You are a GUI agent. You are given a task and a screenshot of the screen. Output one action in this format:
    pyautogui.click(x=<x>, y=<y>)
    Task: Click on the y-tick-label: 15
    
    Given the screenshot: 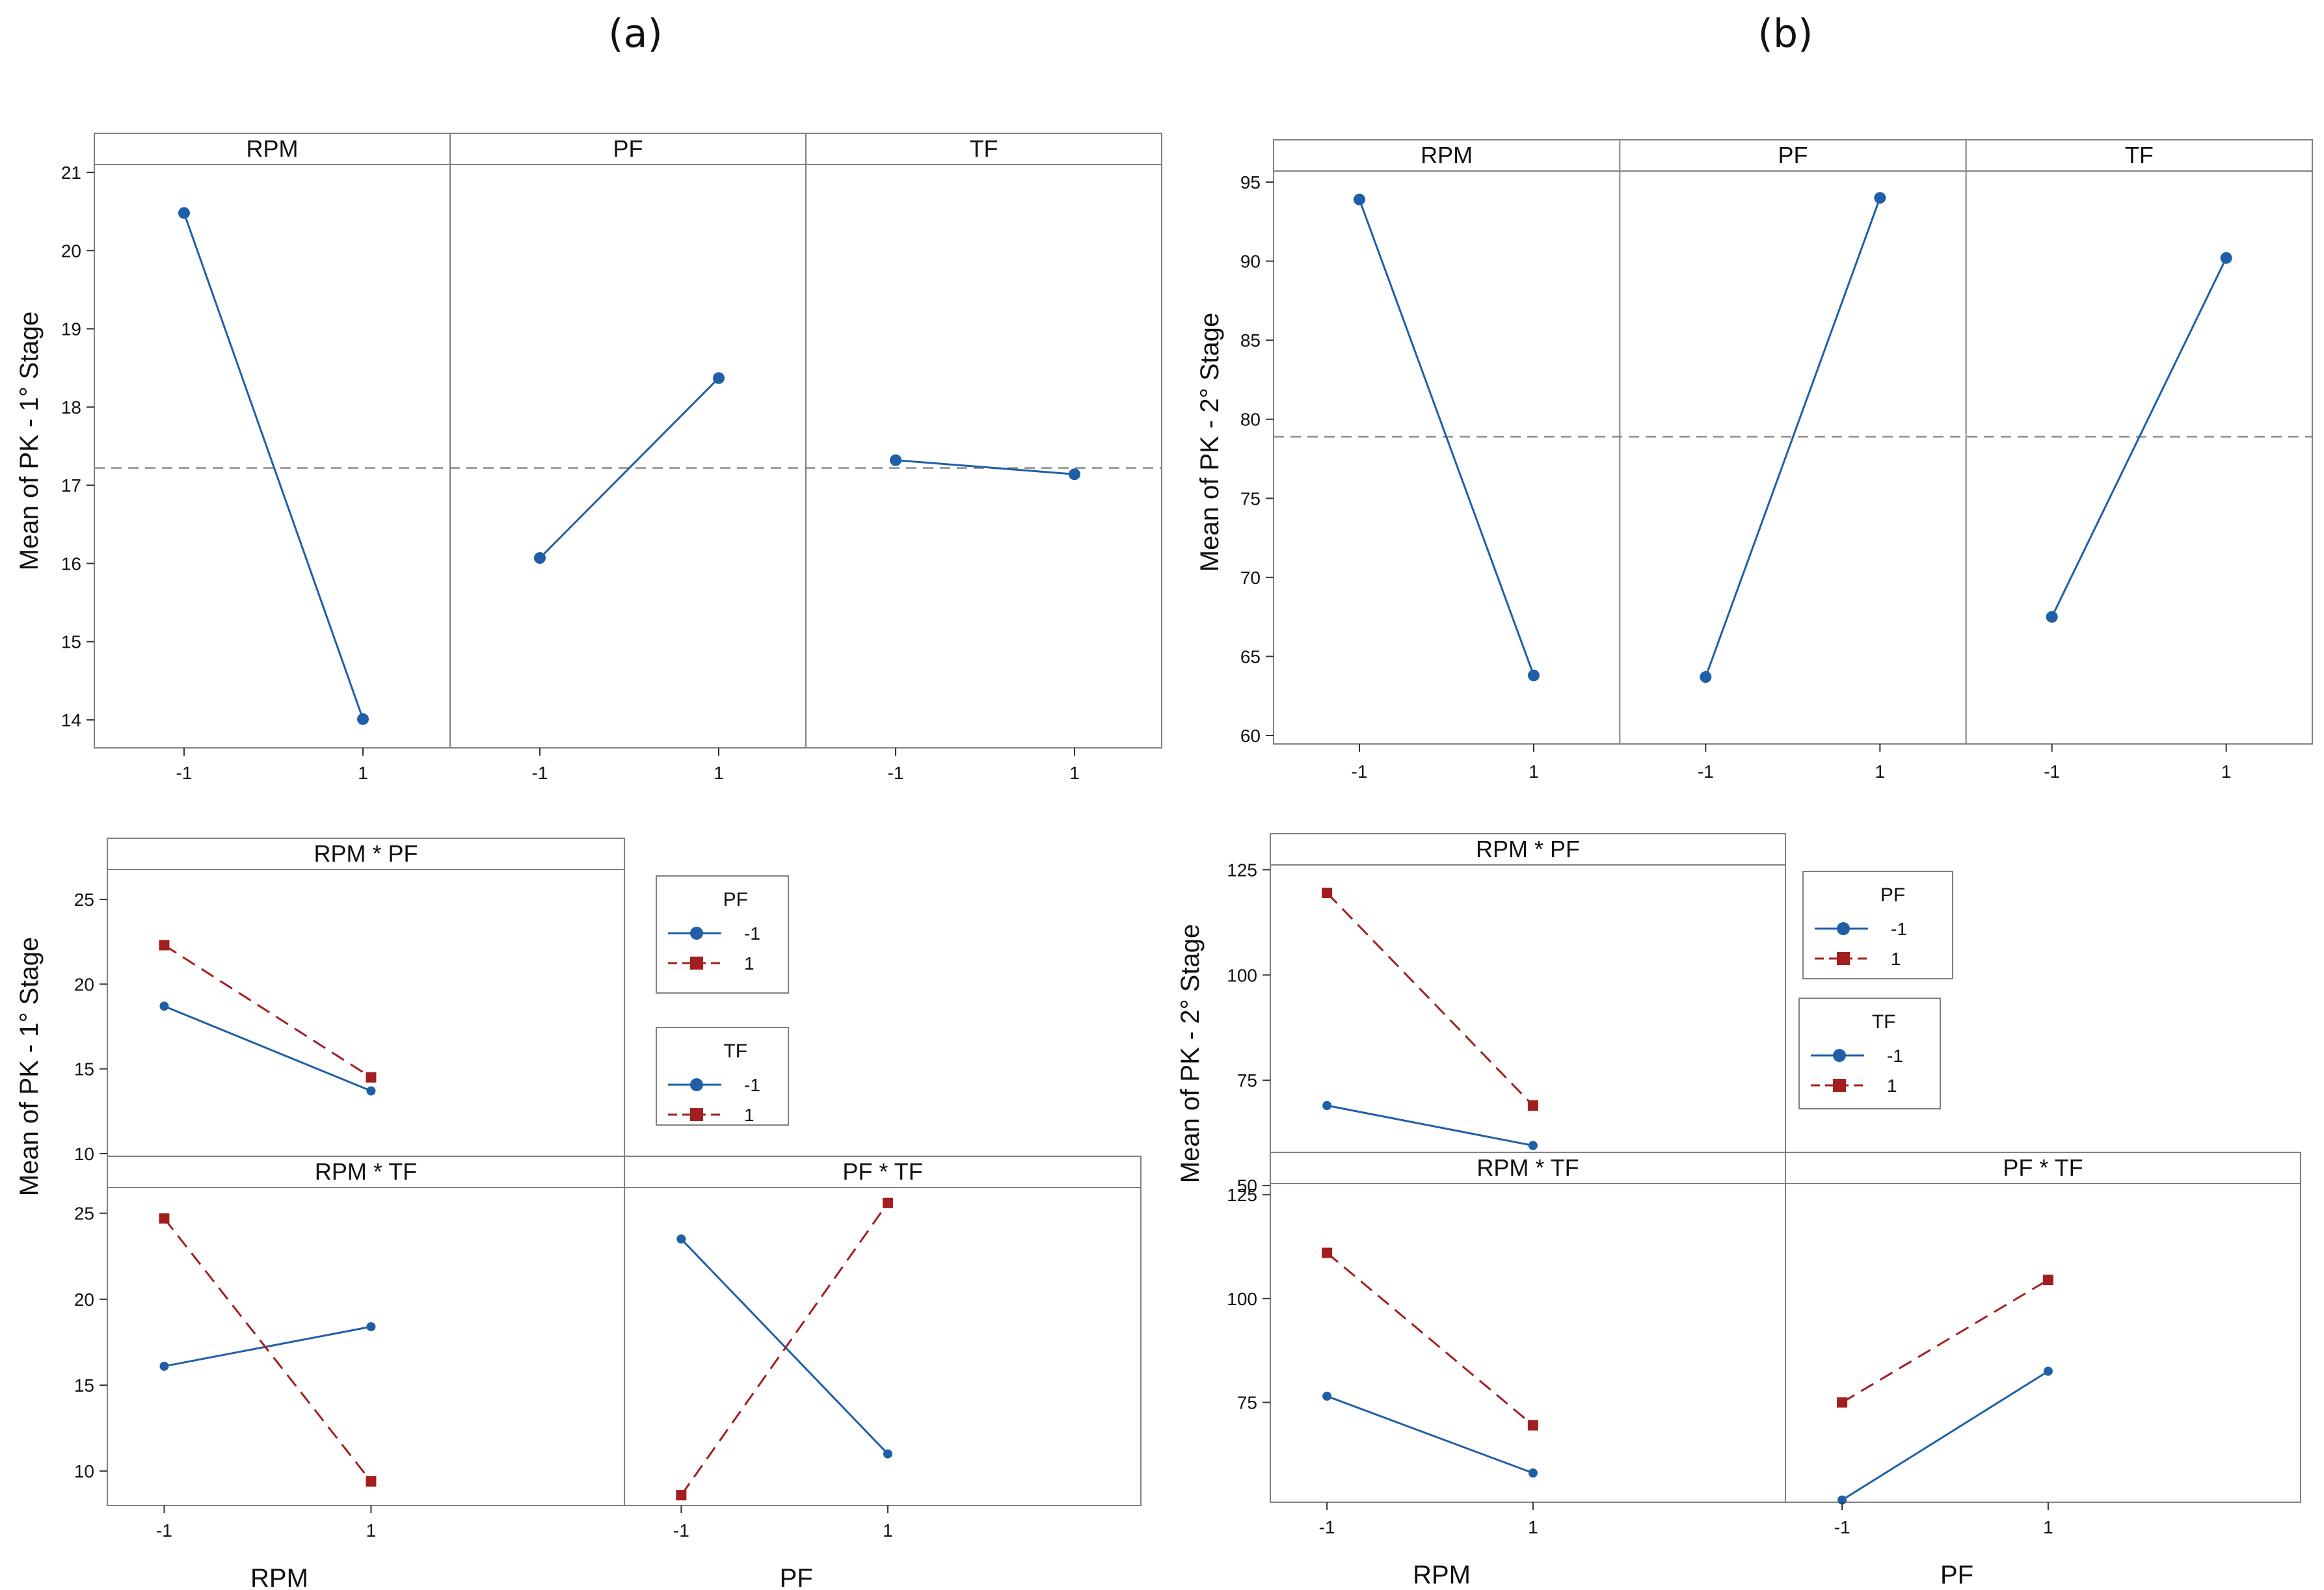 What is the action you would take?
    pyautogui.click(x=84, y=1069)
    